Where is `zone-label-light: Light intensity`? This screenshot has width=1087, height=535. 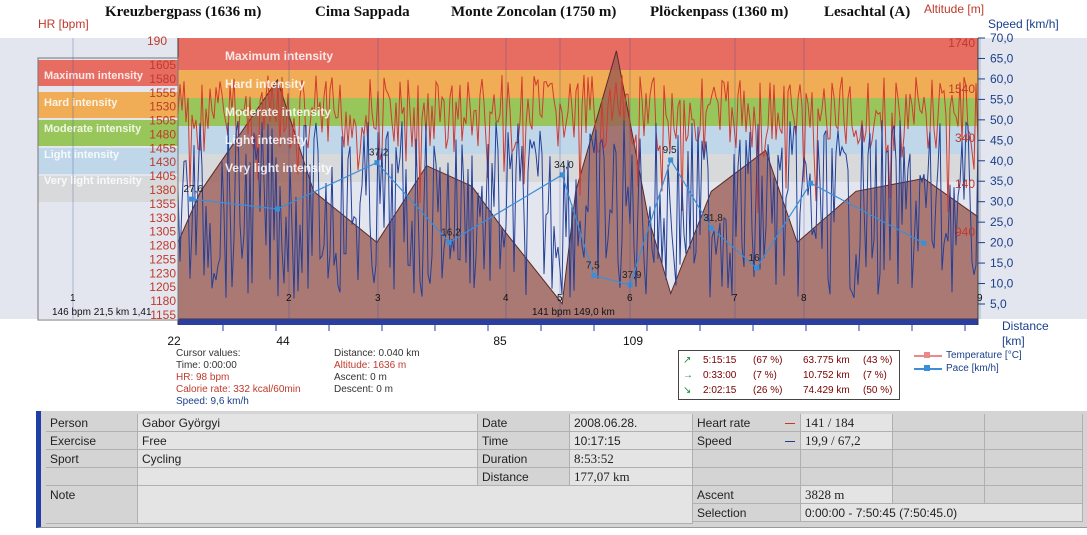 zone-label-light: Light intensity is located at coordinates (266, 140).